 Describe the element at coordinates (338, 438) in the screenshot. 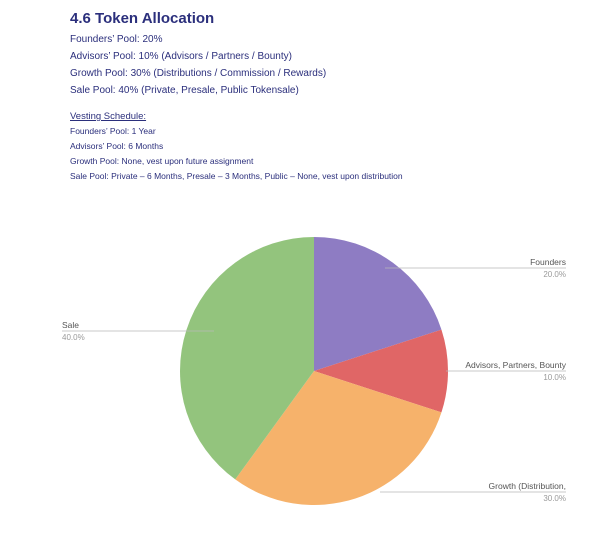

I see `pie-slice-growth-distribution` at that location.